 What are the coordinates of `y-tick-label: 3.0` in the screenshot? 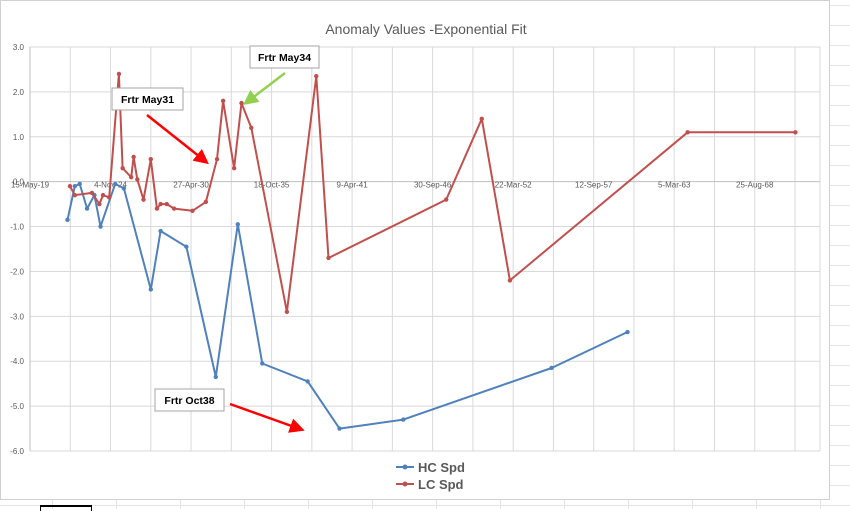 It's located at (19, 47).